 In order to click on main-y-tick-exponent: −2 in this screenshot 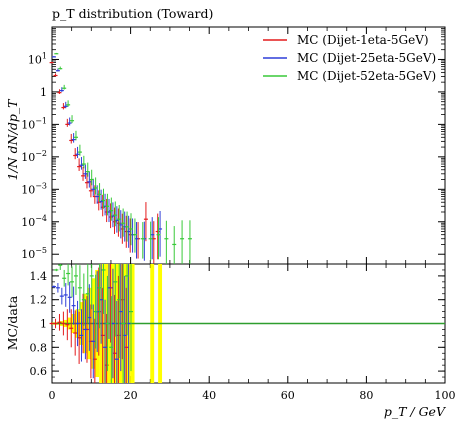, I will do `click(41, 153)`.